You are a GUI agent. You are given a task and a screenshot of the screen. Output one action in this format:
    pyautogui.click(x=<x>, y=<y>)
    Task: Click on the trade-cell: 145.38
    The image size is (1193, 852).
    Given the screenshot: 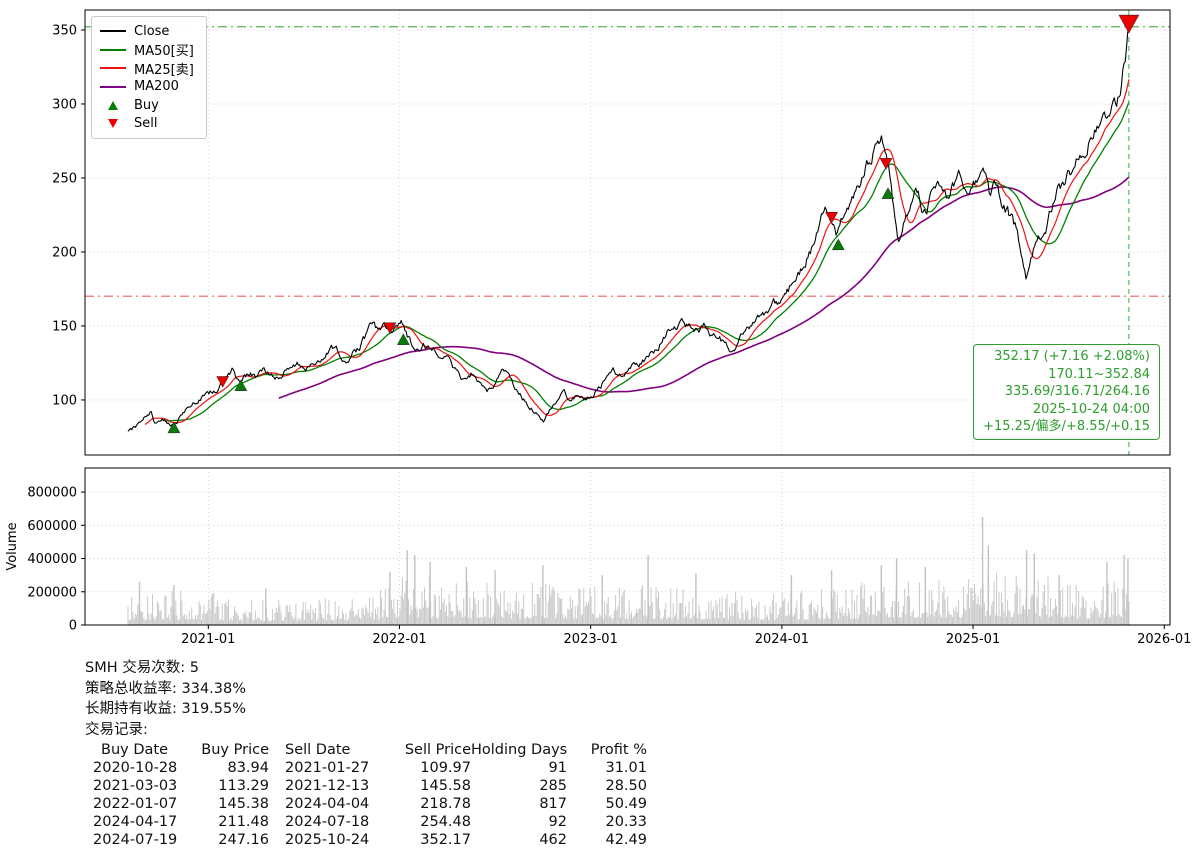 What is the action you would take?
    pyautogui.click(x=243, y=804)
    